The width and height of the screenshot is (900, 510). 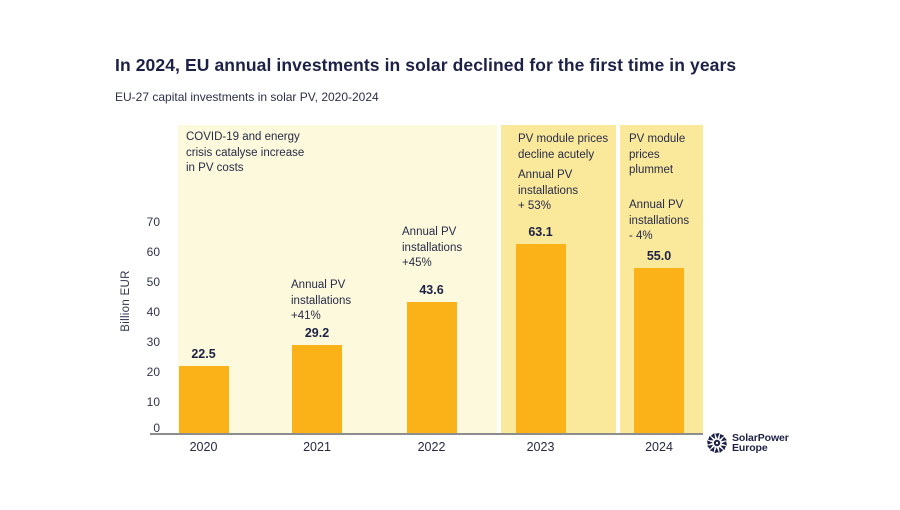 What do you see at coordinates (548, 190) in the screenshot?
I see `annotation-2023-installations: Annual PV installations + 53%` at bounding box center [548, 190].